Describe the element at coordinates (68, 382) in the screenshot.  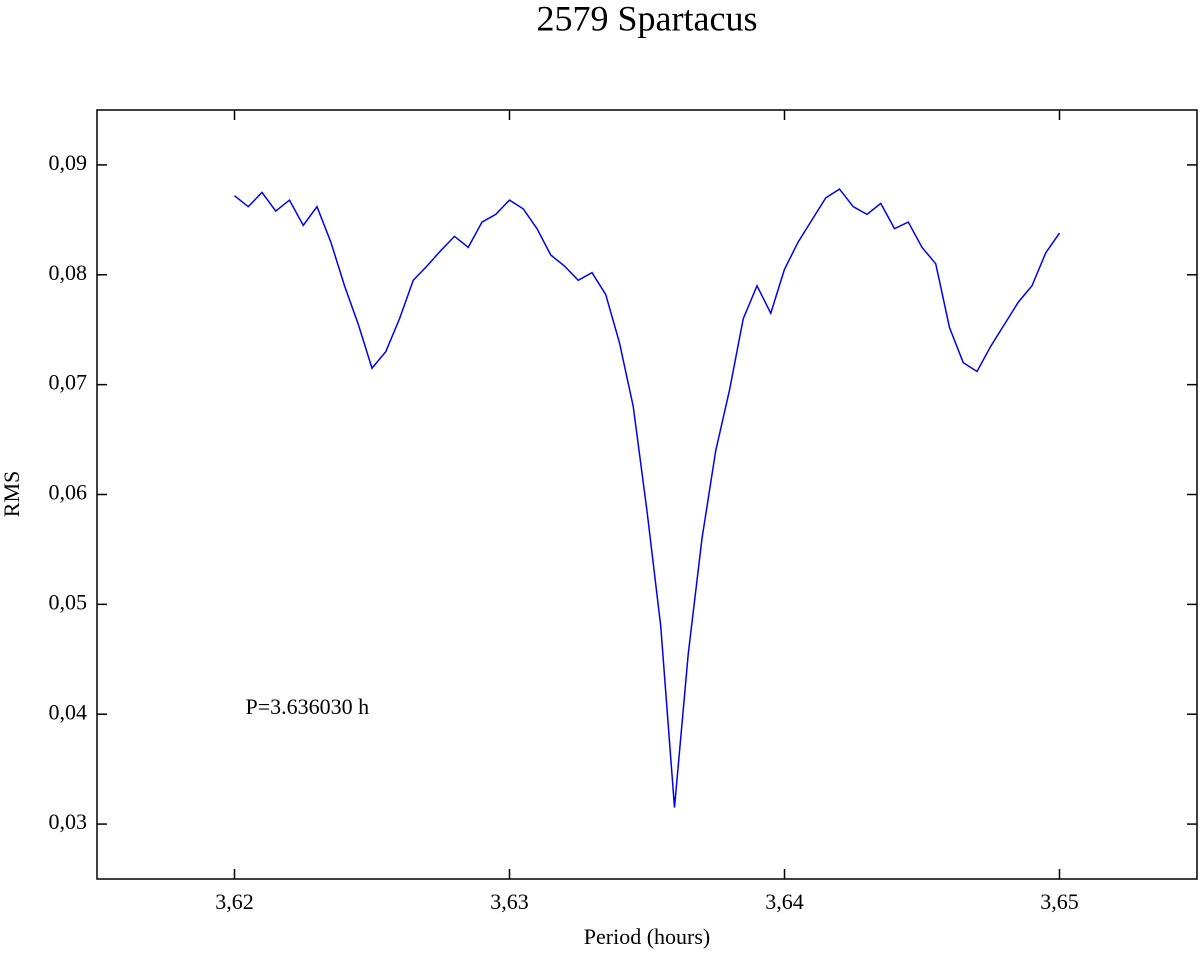
I see `y-tick-label: 0,07` at that location.